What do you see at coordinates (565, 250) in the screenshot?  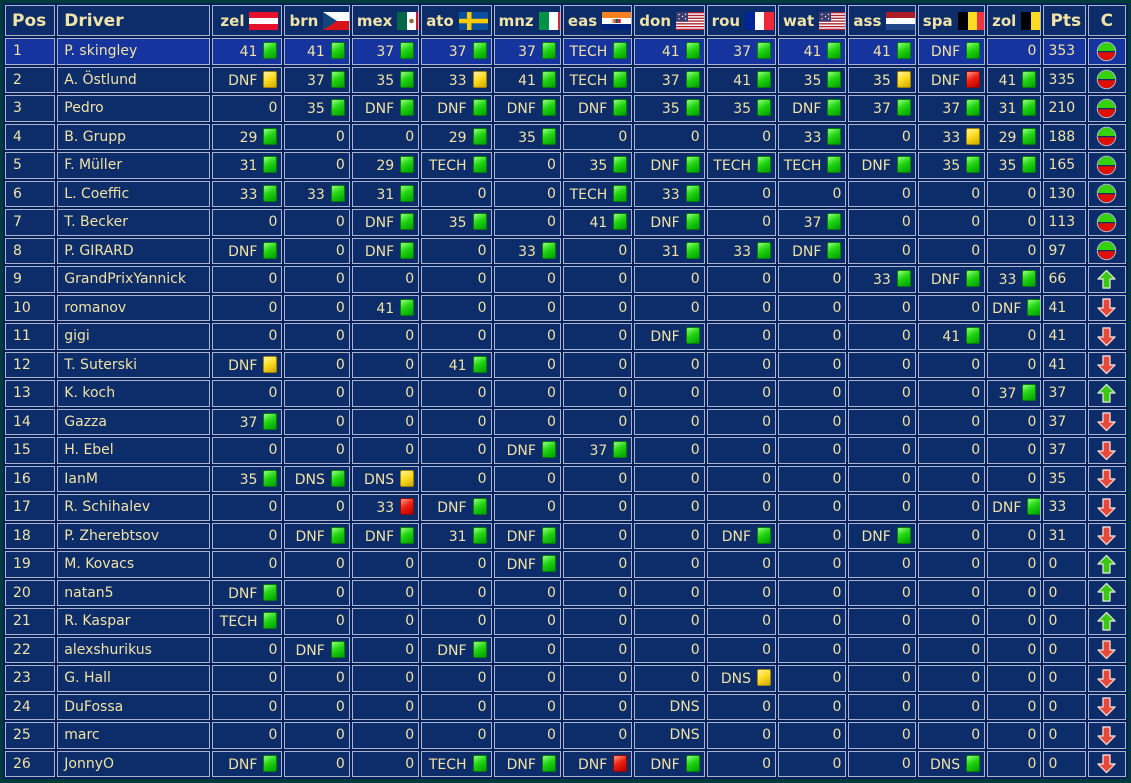 I see `table-row: 8 P. GIRARD DNF 0 DNF 0 33 0 31 33 DNF 0 0 0 97` at bounding box center [565, 250].